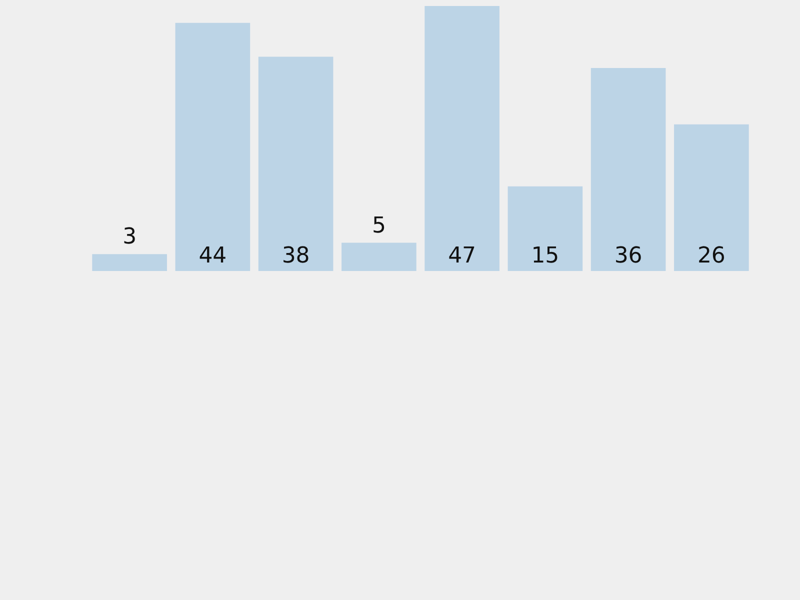 Image resolution: width=800 pixels, height=600 pixels. What do you see at coordinates (379, 225) in the screenshot?
I see `data-label: 5` at bounding box center [379, 225].